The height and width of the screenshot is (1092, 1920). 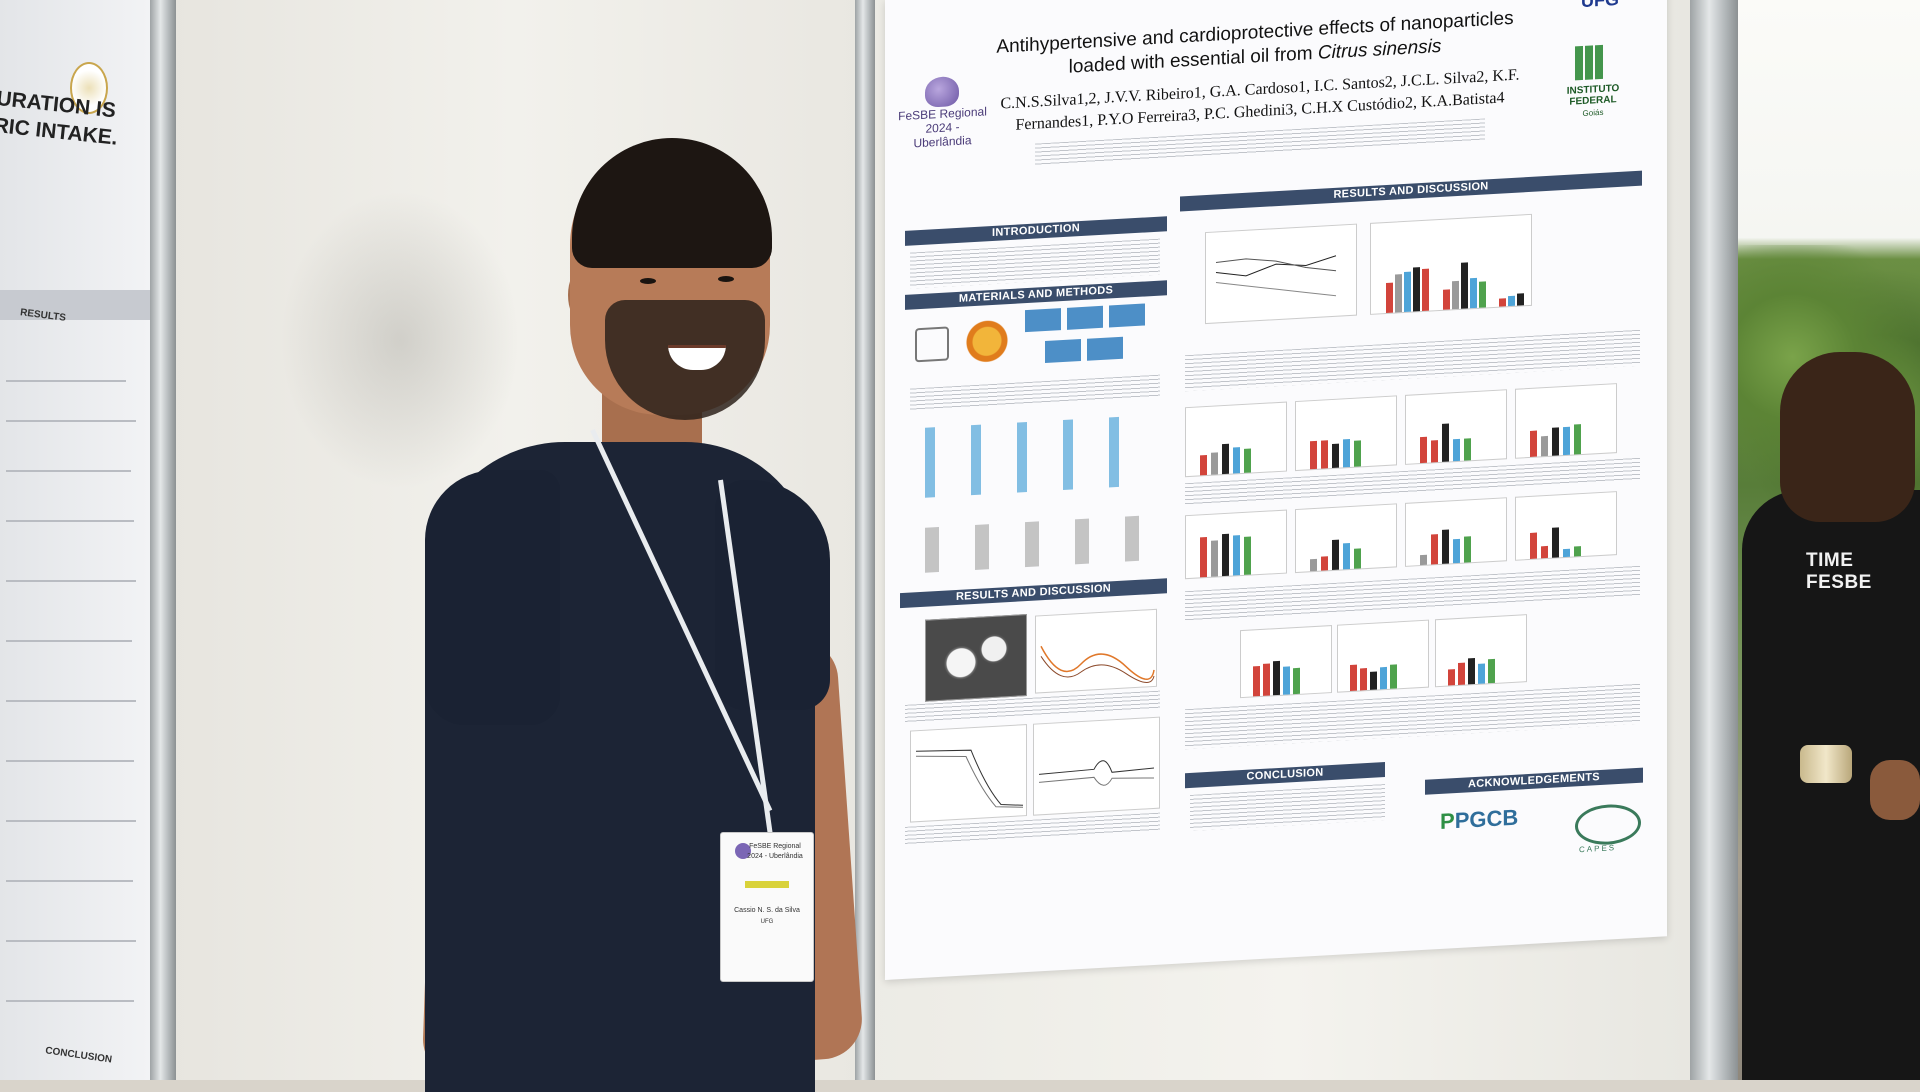 I want to click on section-acknowledgements: ACKNOWLEDGEMENTS, so click(x=1534, y=781).